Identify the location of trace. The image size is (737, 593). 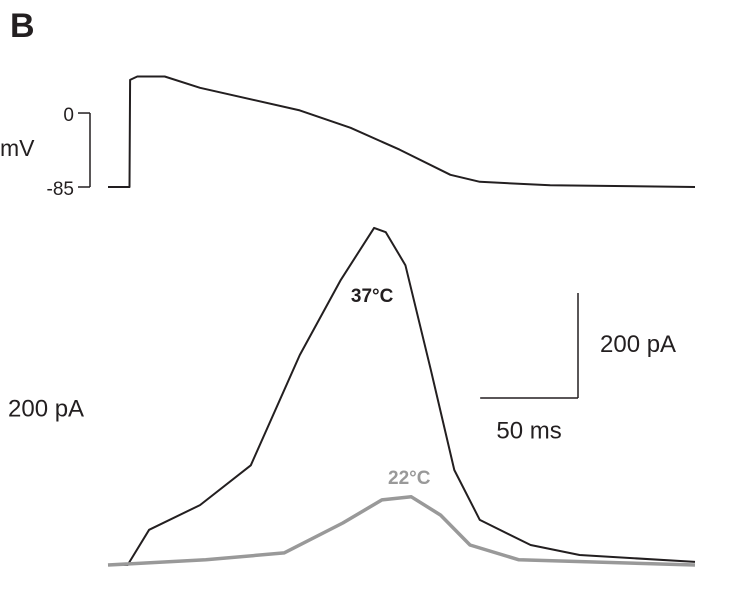
(401, 531).